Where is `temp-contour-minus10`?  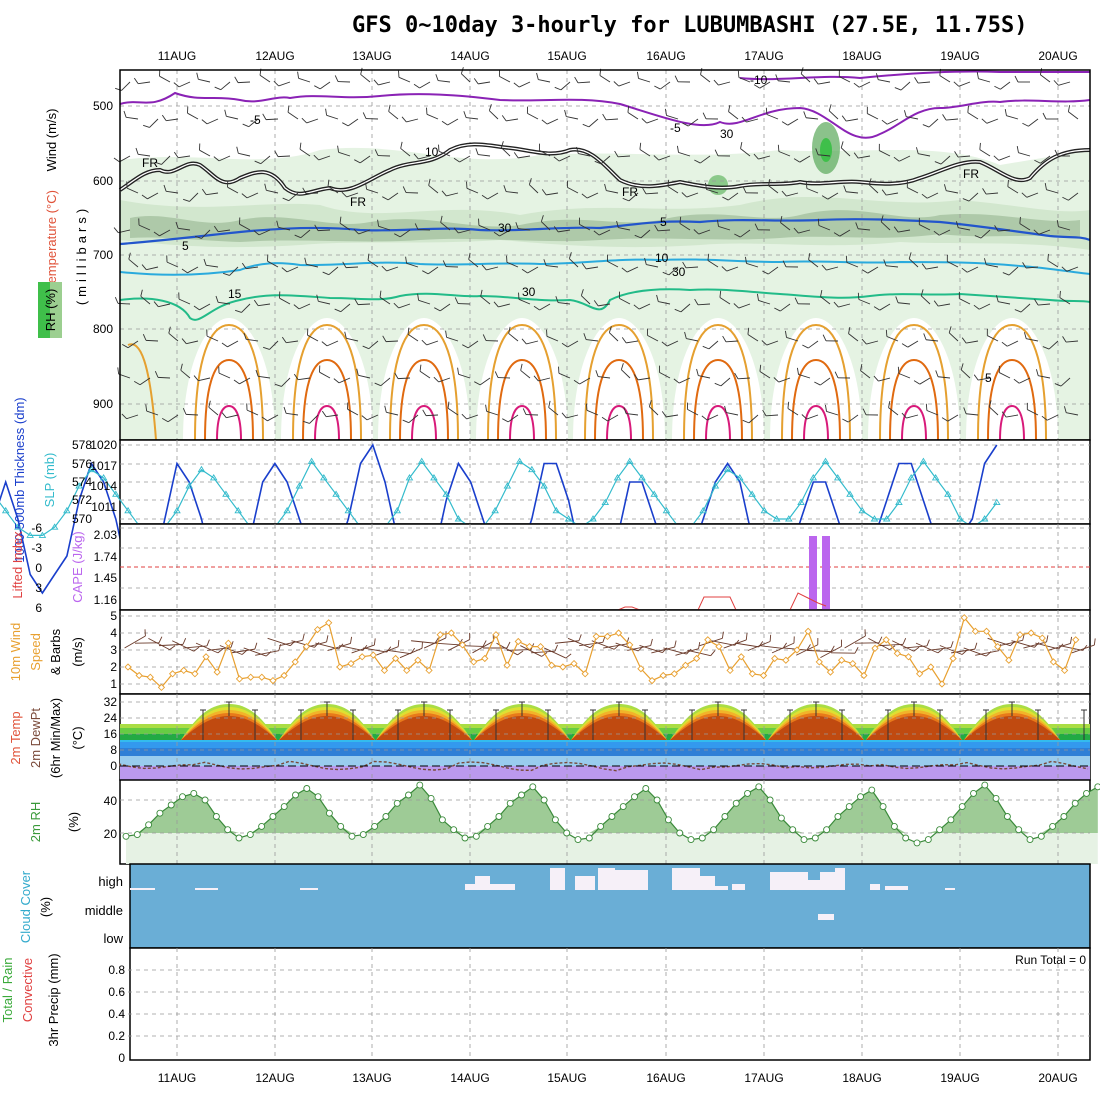
temp-contour-minus10 is located at coordinates (914, 75).